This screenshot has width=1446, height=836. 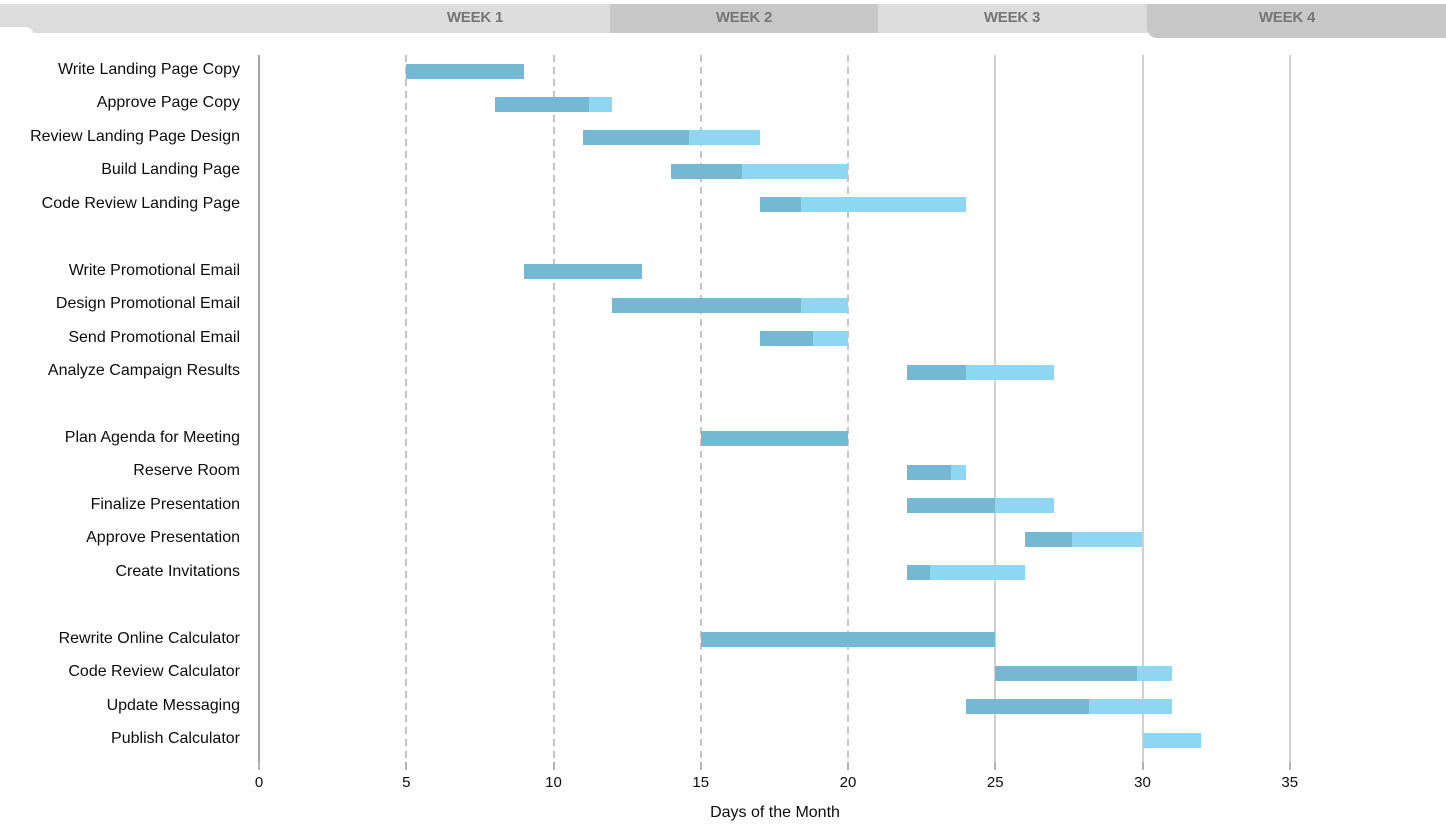 What do you see at coordinates (163, 538) in the screenshot?
I see `task-label: Approve Presentation` at bounding box center [163, 538].